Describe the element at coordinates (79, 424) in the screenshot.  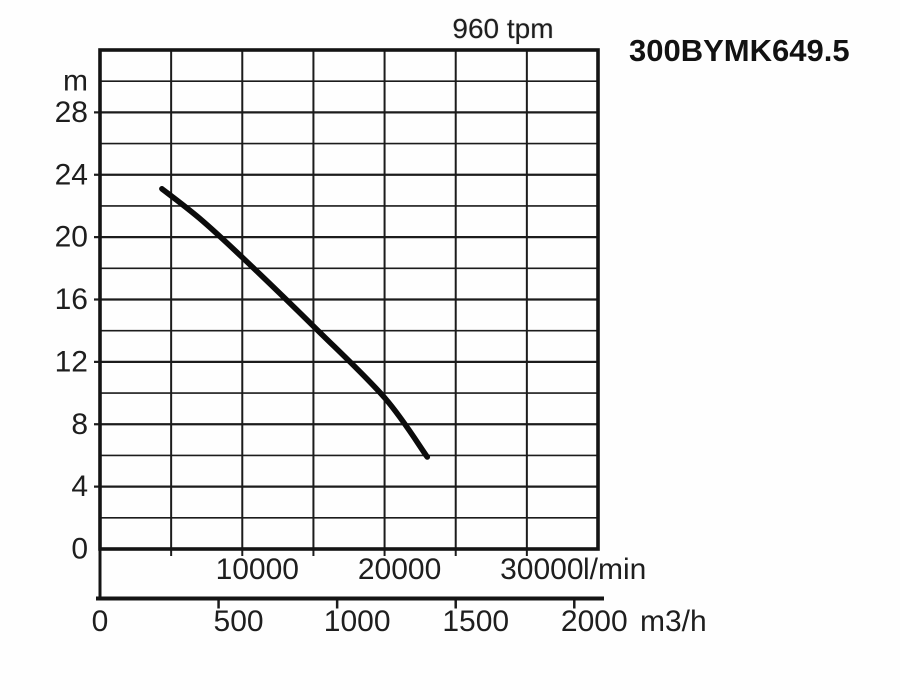
I see `y-axis-tick-label: 8` at that location.